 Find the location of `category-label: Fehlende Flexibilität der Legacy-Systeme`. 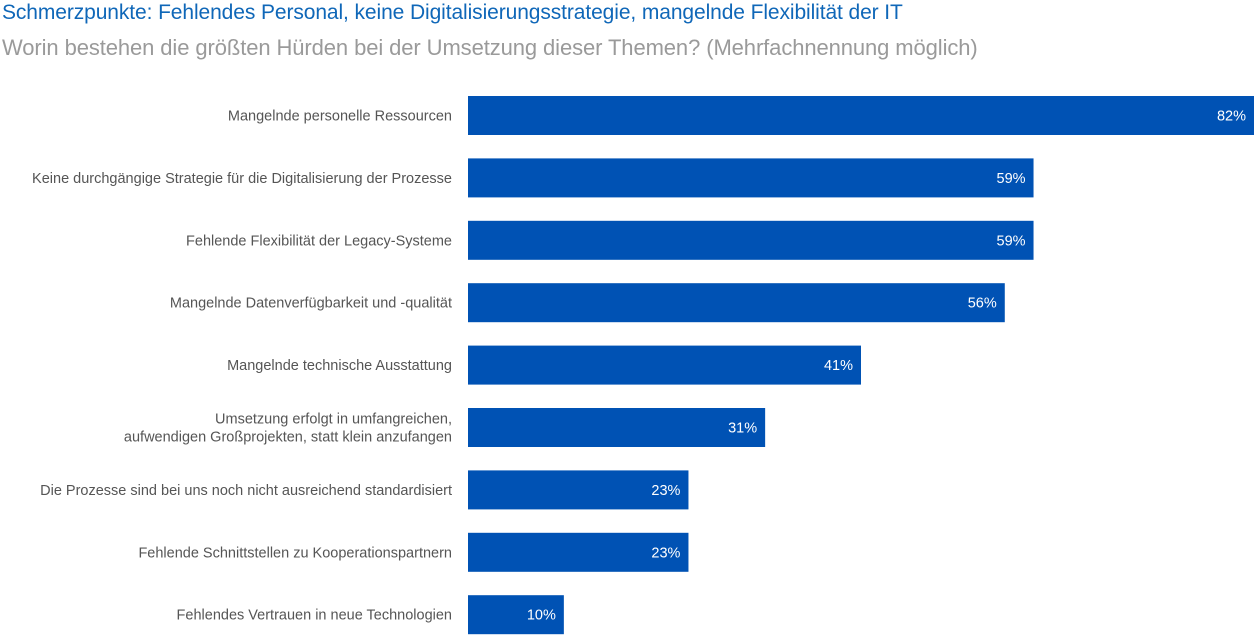

category-label: Fehlende Flexibilität der Legacy-Systeme is located at coordinates (319, 241).